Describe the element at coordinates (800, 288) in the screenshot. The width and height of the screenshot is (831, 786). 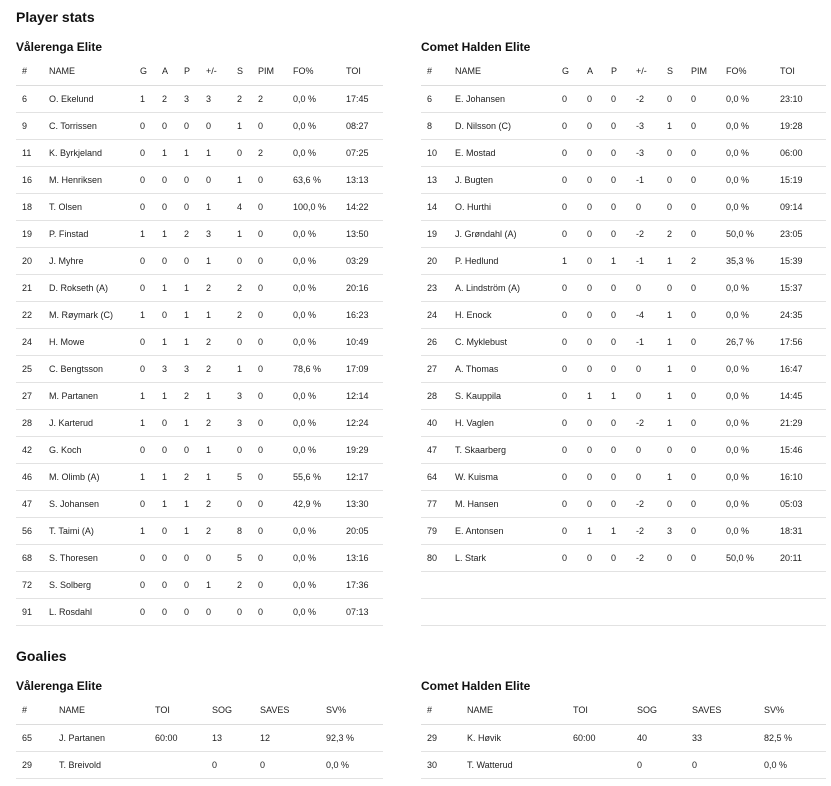
I see `table-cell: 15:37` at that location.